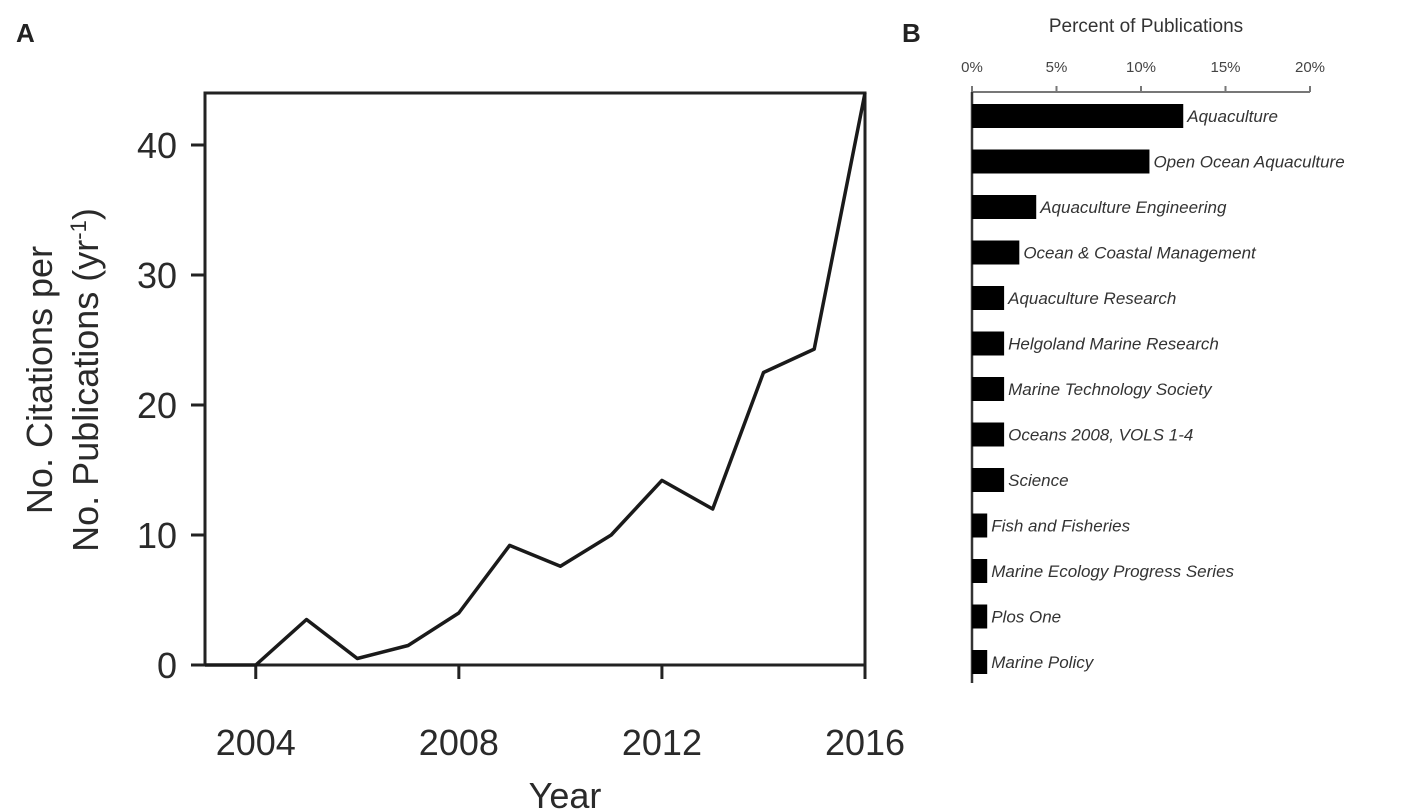 Image resolution: width=1416 pixels, height=812 pixels. I want to click on y-axis-title-line1: No. Citations per, so click(39, 380).